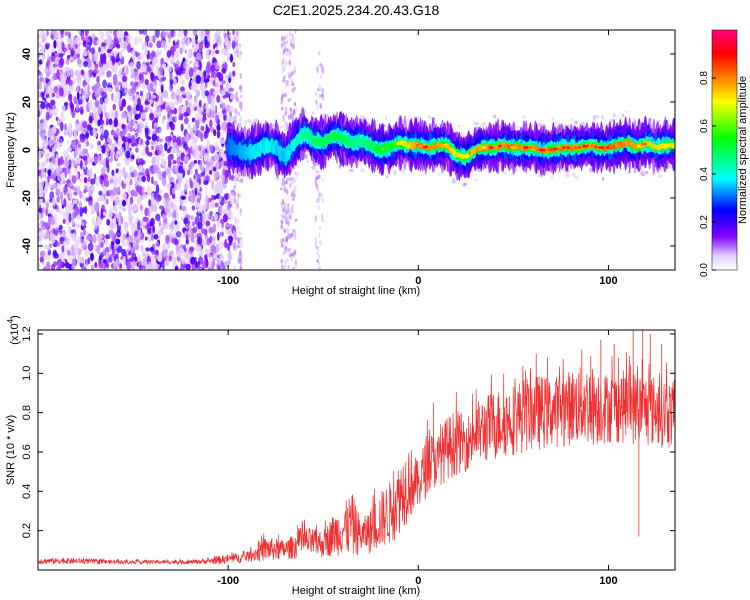 The height and width of the screenshot is (600, 750). What do you see at coordinates (356, 10) in the screenshot?
I see `figure-title: C2E1.2025.234.20.43.G18` at bounding box center [356, 10].